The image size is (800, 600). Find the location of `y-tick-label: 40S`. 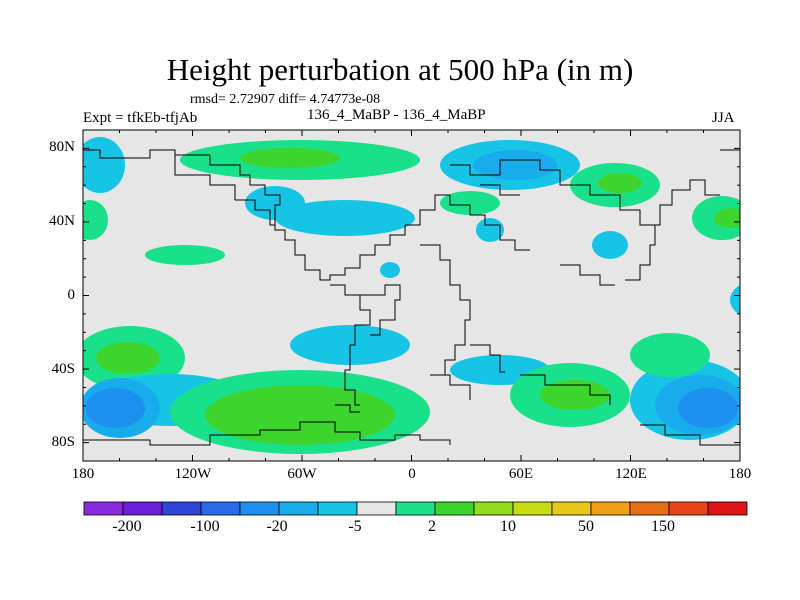

y-tick-label: 40S is located at coordinates (63, 369).